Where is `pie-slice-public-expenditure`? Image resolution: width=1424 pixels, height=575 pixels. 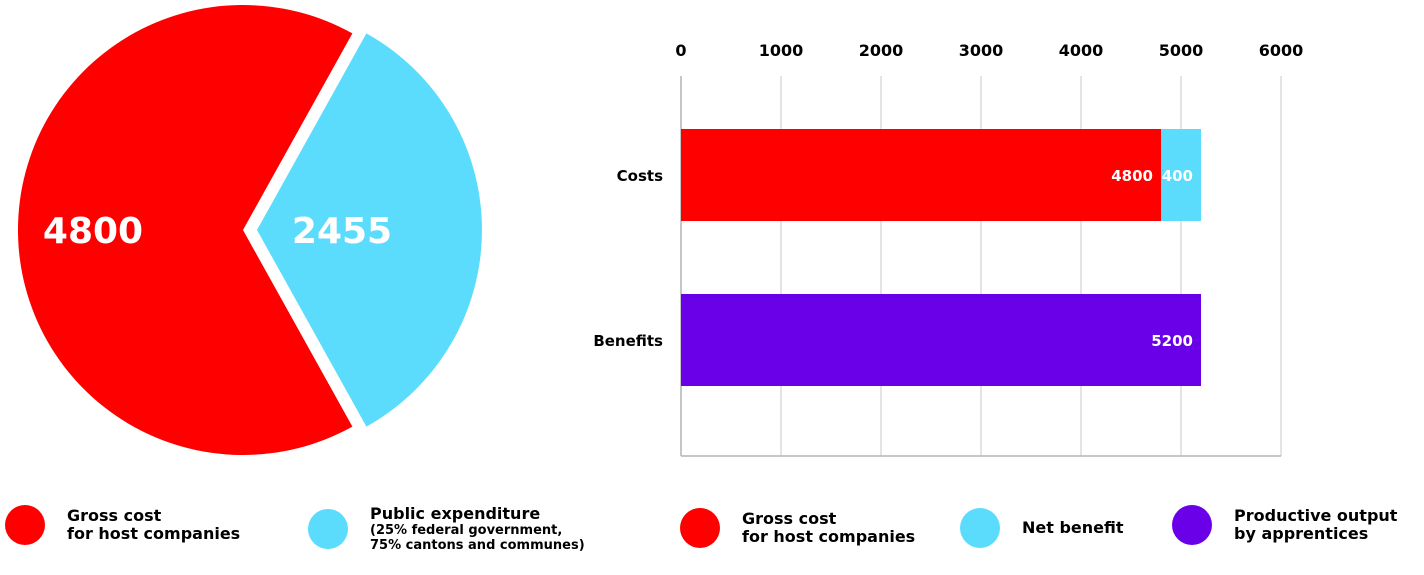
pie-slice-public-expenditure is located at coordinates (369, 230).